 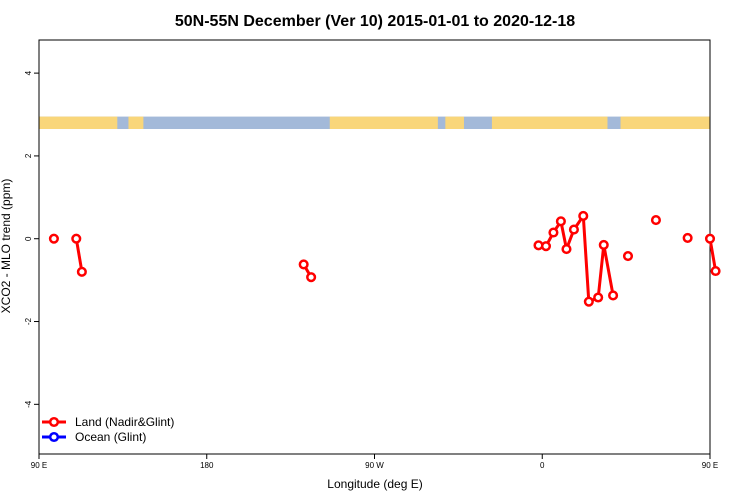 What do you see at coordinates (124, 422) in the screenshot?
I see `legend-label-land: Land (Nadir&Glint)` at bounding box center [124, 422].